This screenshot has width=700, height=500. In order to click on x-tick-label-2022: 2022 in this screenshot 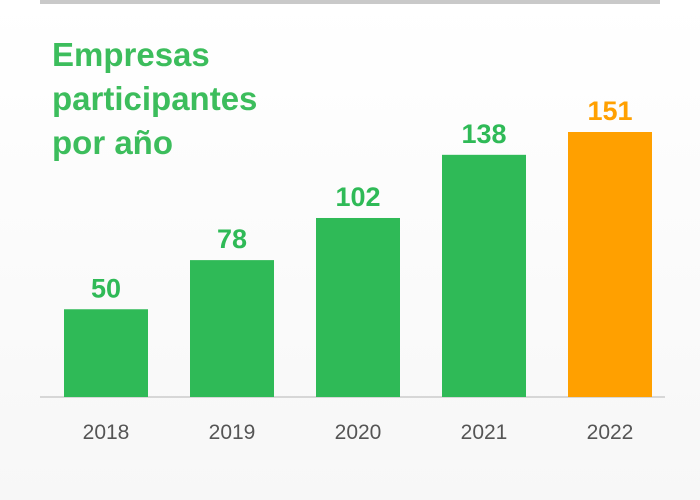, I will do `click(610, 432)`.